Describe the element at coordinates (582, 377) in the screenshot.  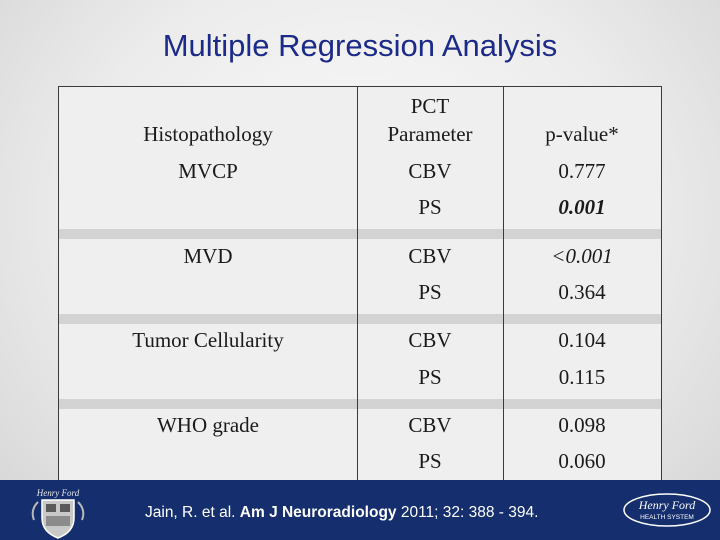
I see `pvalue-cell: 0.115` at that location.